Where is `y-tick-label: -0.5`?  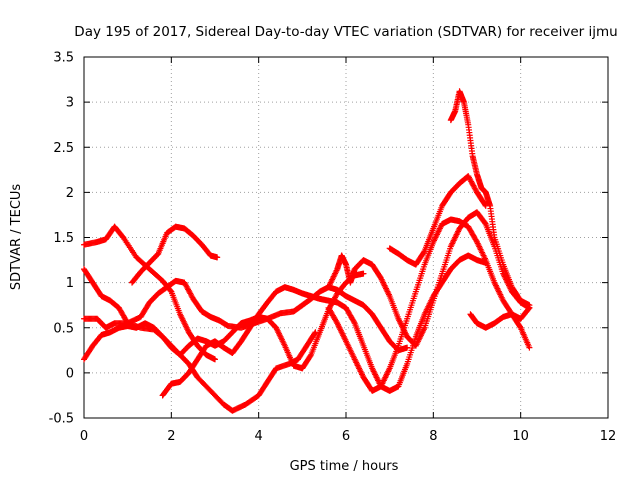
y-tick-label: -0.5 is located at coordinates (61, 419).